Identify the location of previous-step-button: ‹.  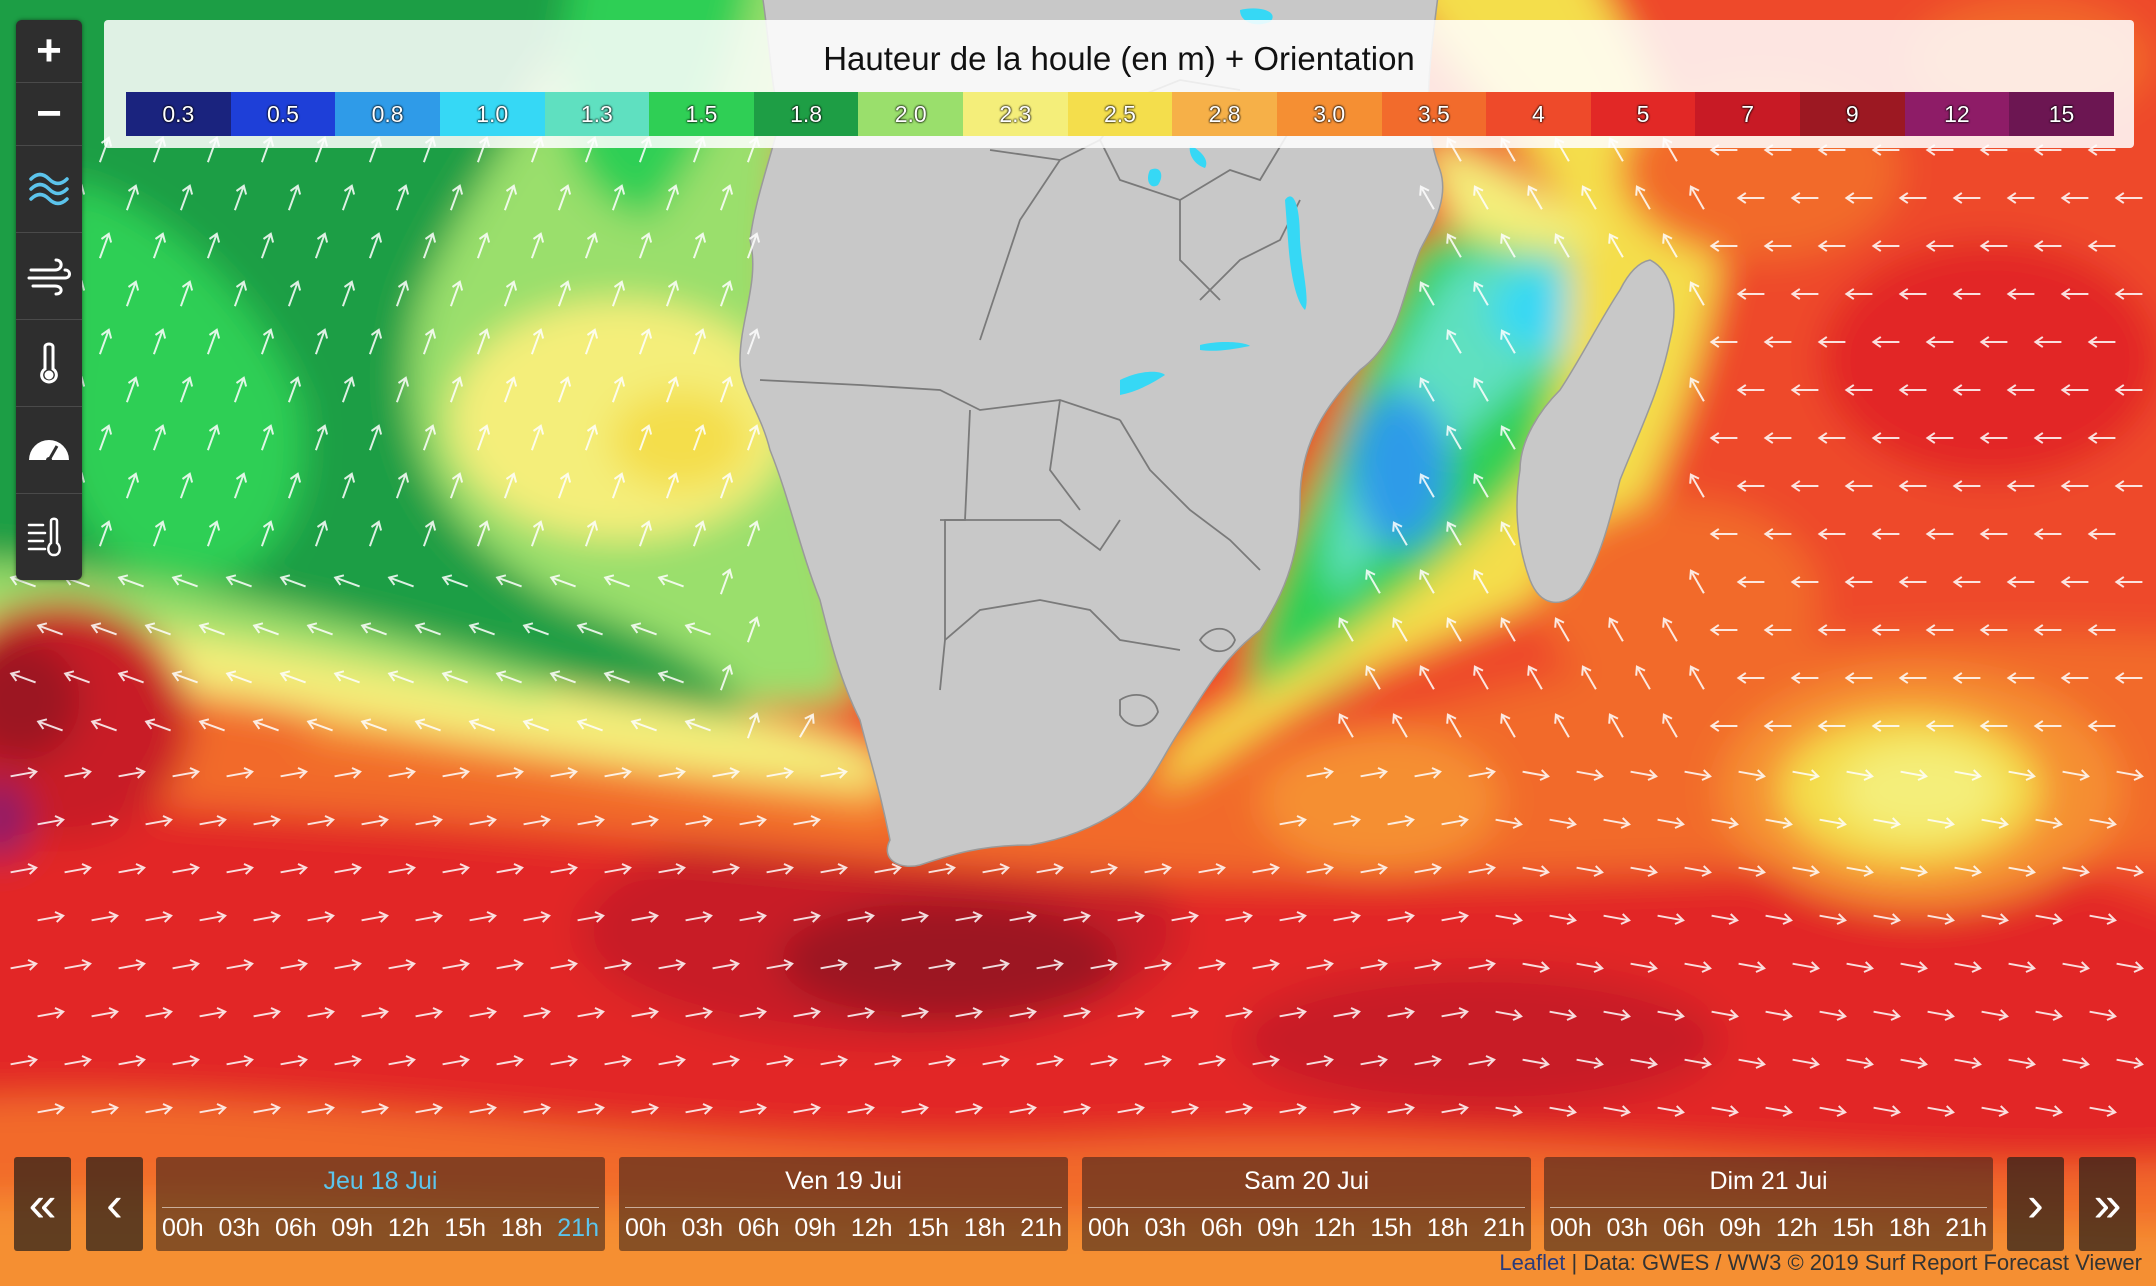
(114, 1204).